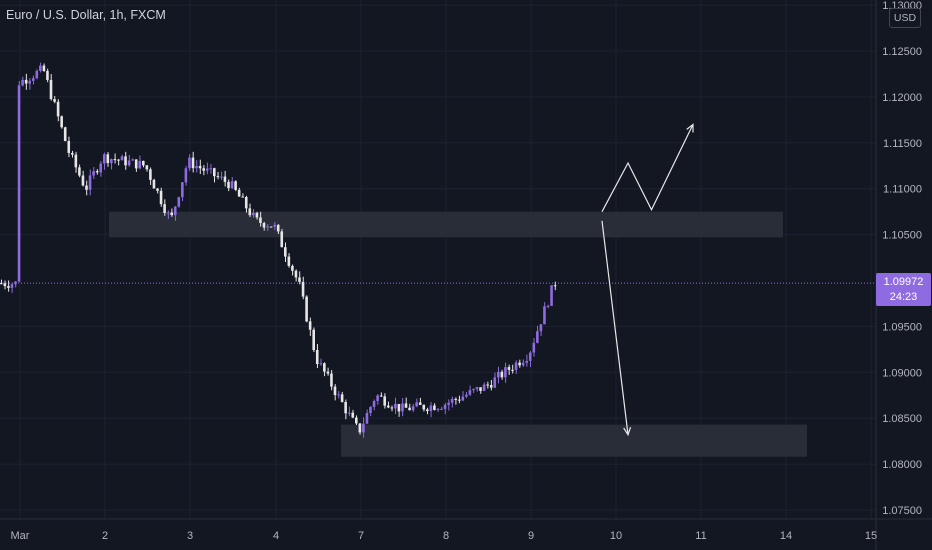  Describe the element at coordinates (905, 18) in the screenshot. I see `currency-label: USD` at that location.